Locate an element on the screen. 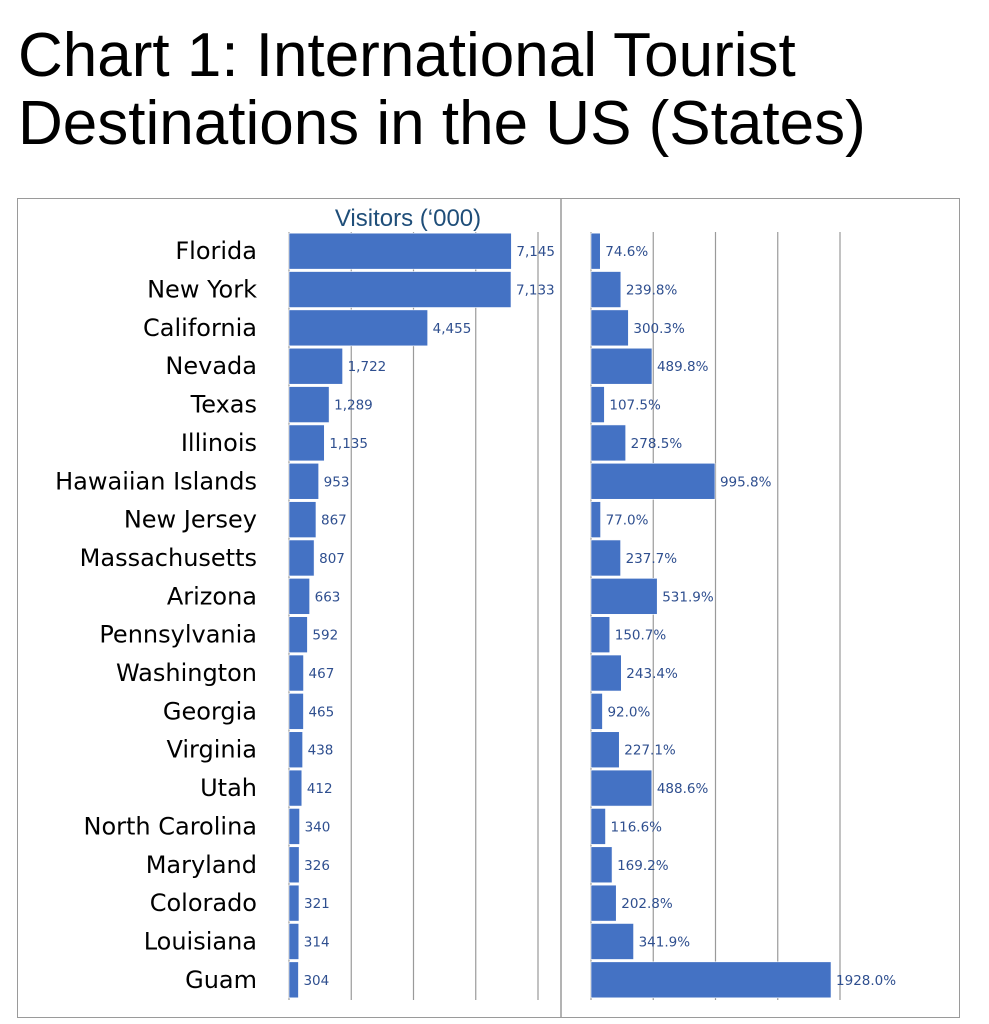 The width and height of the screenshot is (989, 1024). category-label: Colorado is located at coordinates (203, 903).